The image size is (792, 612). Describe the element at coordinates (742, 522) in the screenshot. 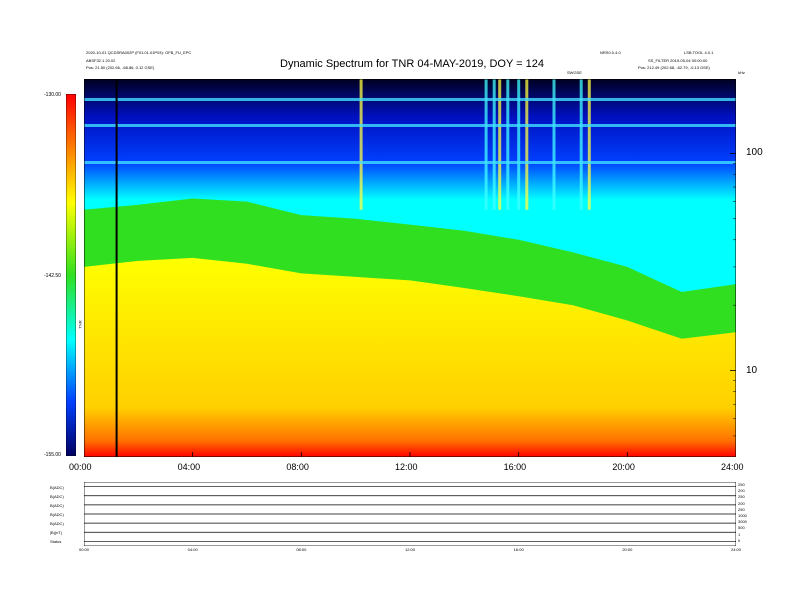

I see `lower-right-label: 3000` at that location.